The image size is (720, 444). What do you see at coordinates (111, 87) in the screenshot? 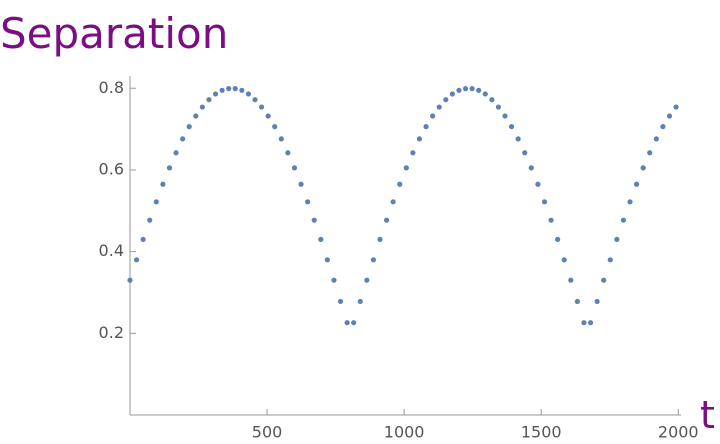
I see `y-tick-label: 0.8` at bounding box center [111, 87].